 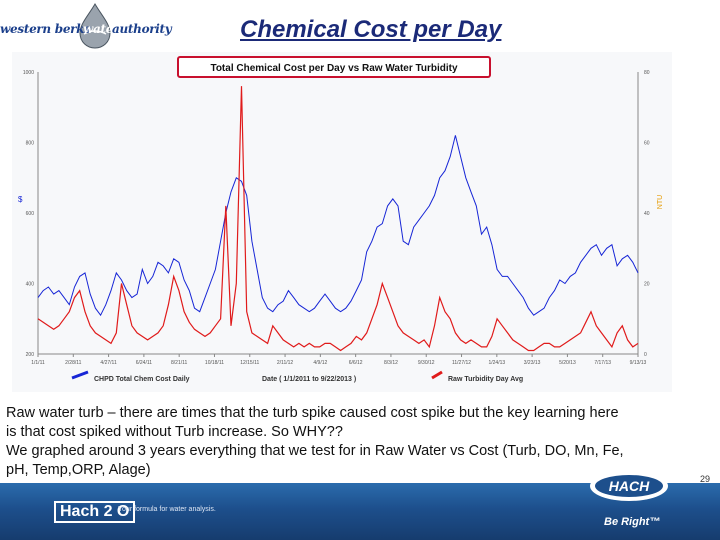 I want to click on legend-label-cost: CHPD Total Chem Cost Daily, so click(x=142, y=379).